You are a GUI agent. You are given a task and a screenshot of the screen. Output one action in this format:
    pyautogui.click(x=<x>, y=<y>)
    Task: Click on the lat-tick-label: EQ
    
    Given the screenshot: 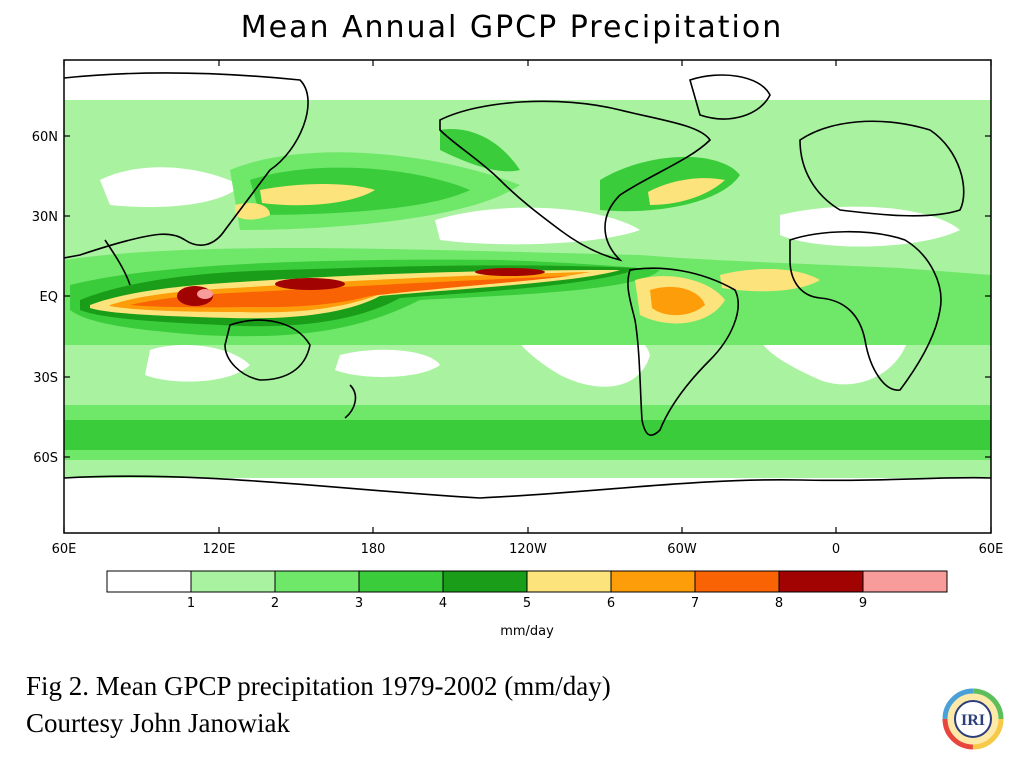 What is the action you would take?
    pyautogui.click(x=49, y=297)
    